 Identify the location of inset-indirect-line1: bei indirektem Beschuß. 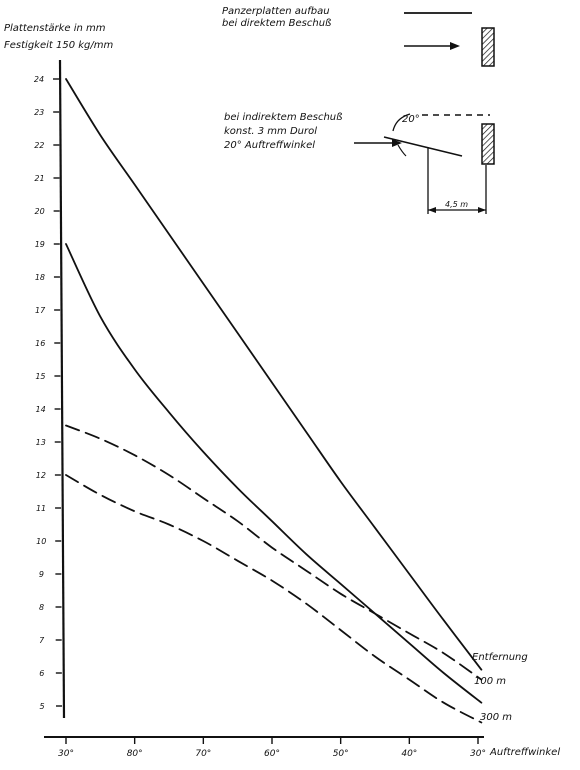
(283, 117).